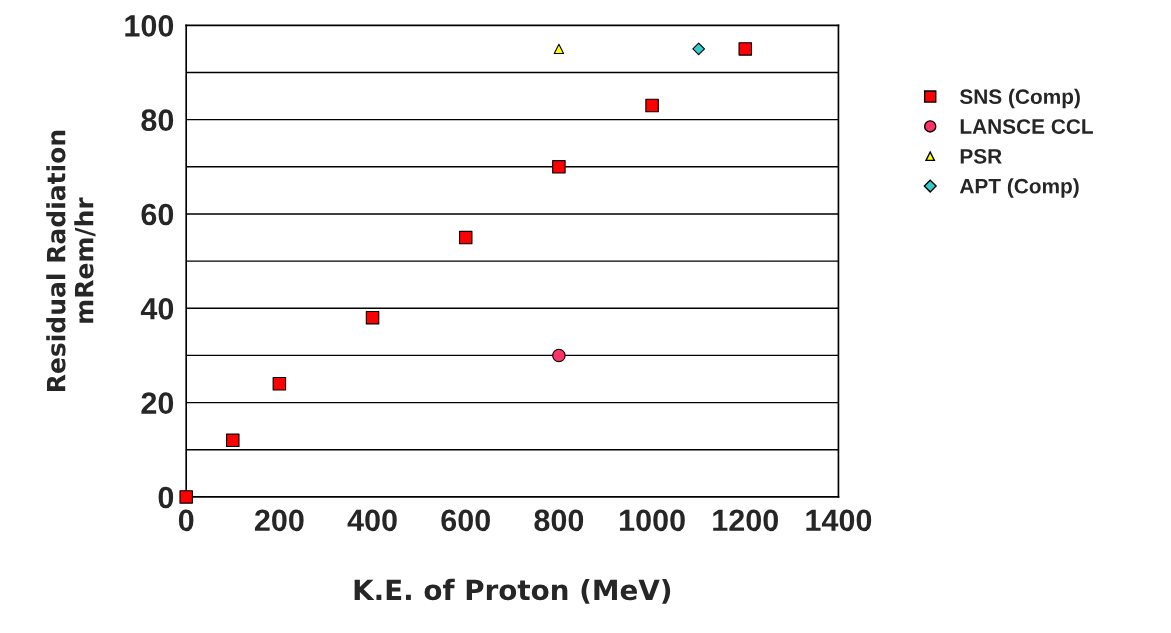  Describe the element at coordinates (157, 214) in the screenshot. I see `y-tick-label: 60` at that location.